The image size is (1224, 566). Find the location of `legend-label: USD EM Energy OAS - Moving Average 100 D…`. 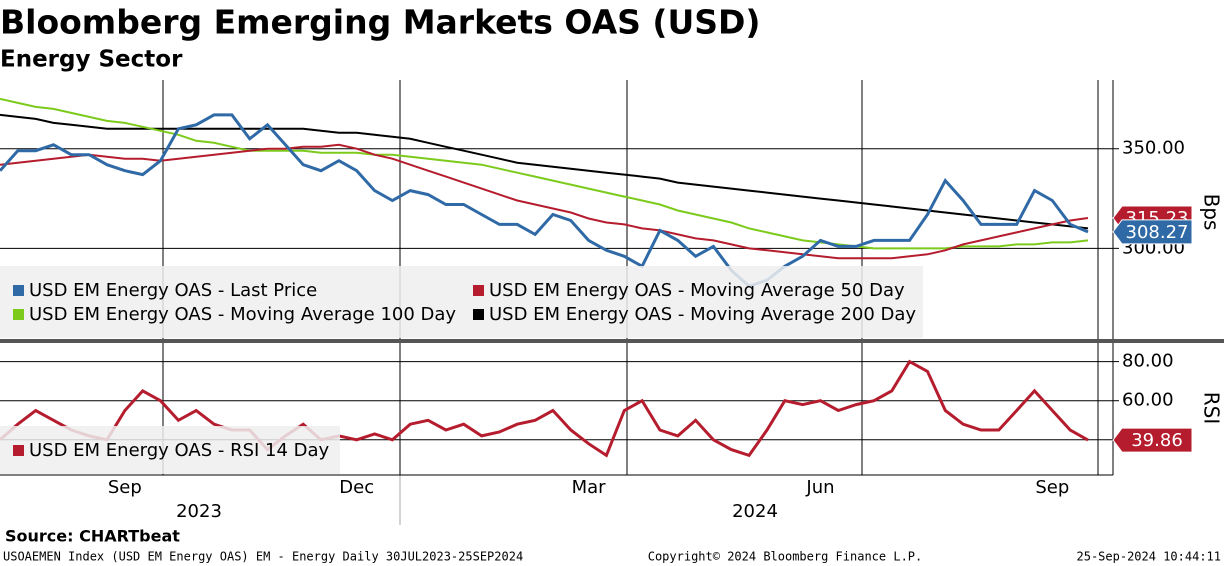

legend-label: USD EM Energy OAS - Moving Average 100 D… is located at coordinates (242, 314).